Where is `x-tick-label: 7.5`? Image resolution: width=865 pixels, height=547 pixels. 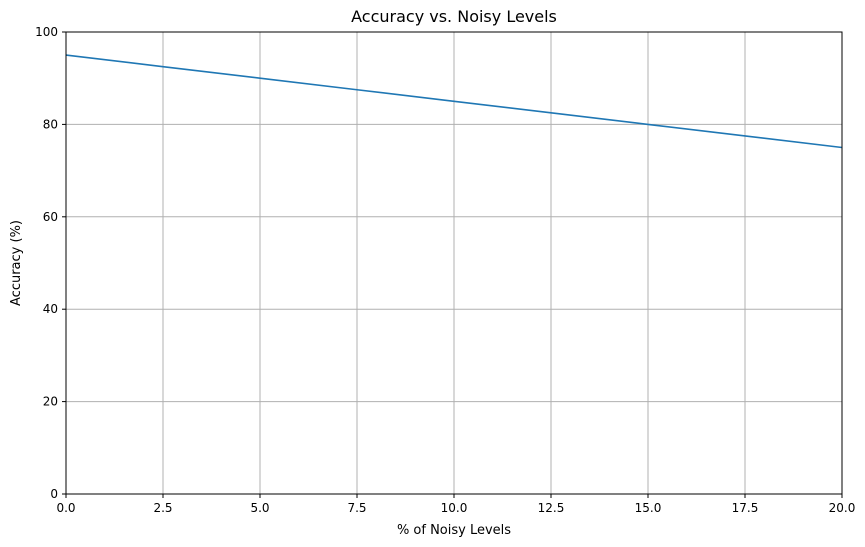
x-tick-label: 7.5 is located at coordinates (356, 508).